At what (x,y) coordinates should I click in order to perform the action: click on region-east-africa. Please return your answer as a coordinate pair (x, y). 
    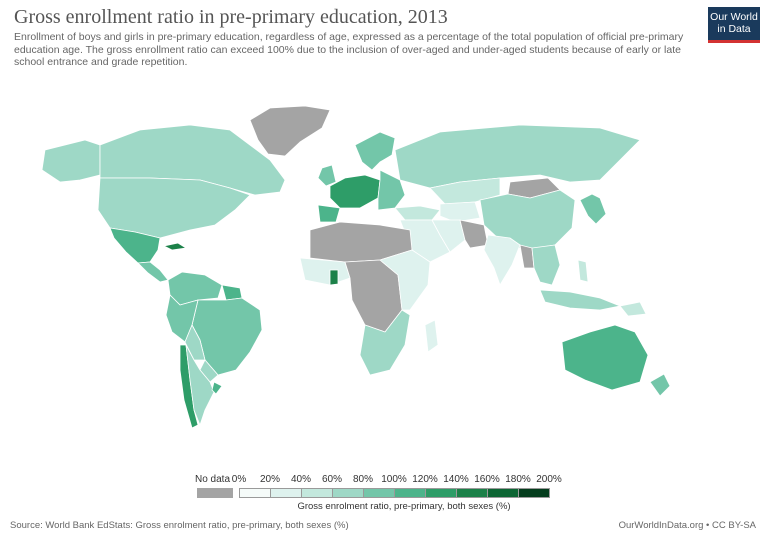
    Looking at the image, I should click on (405, 280).